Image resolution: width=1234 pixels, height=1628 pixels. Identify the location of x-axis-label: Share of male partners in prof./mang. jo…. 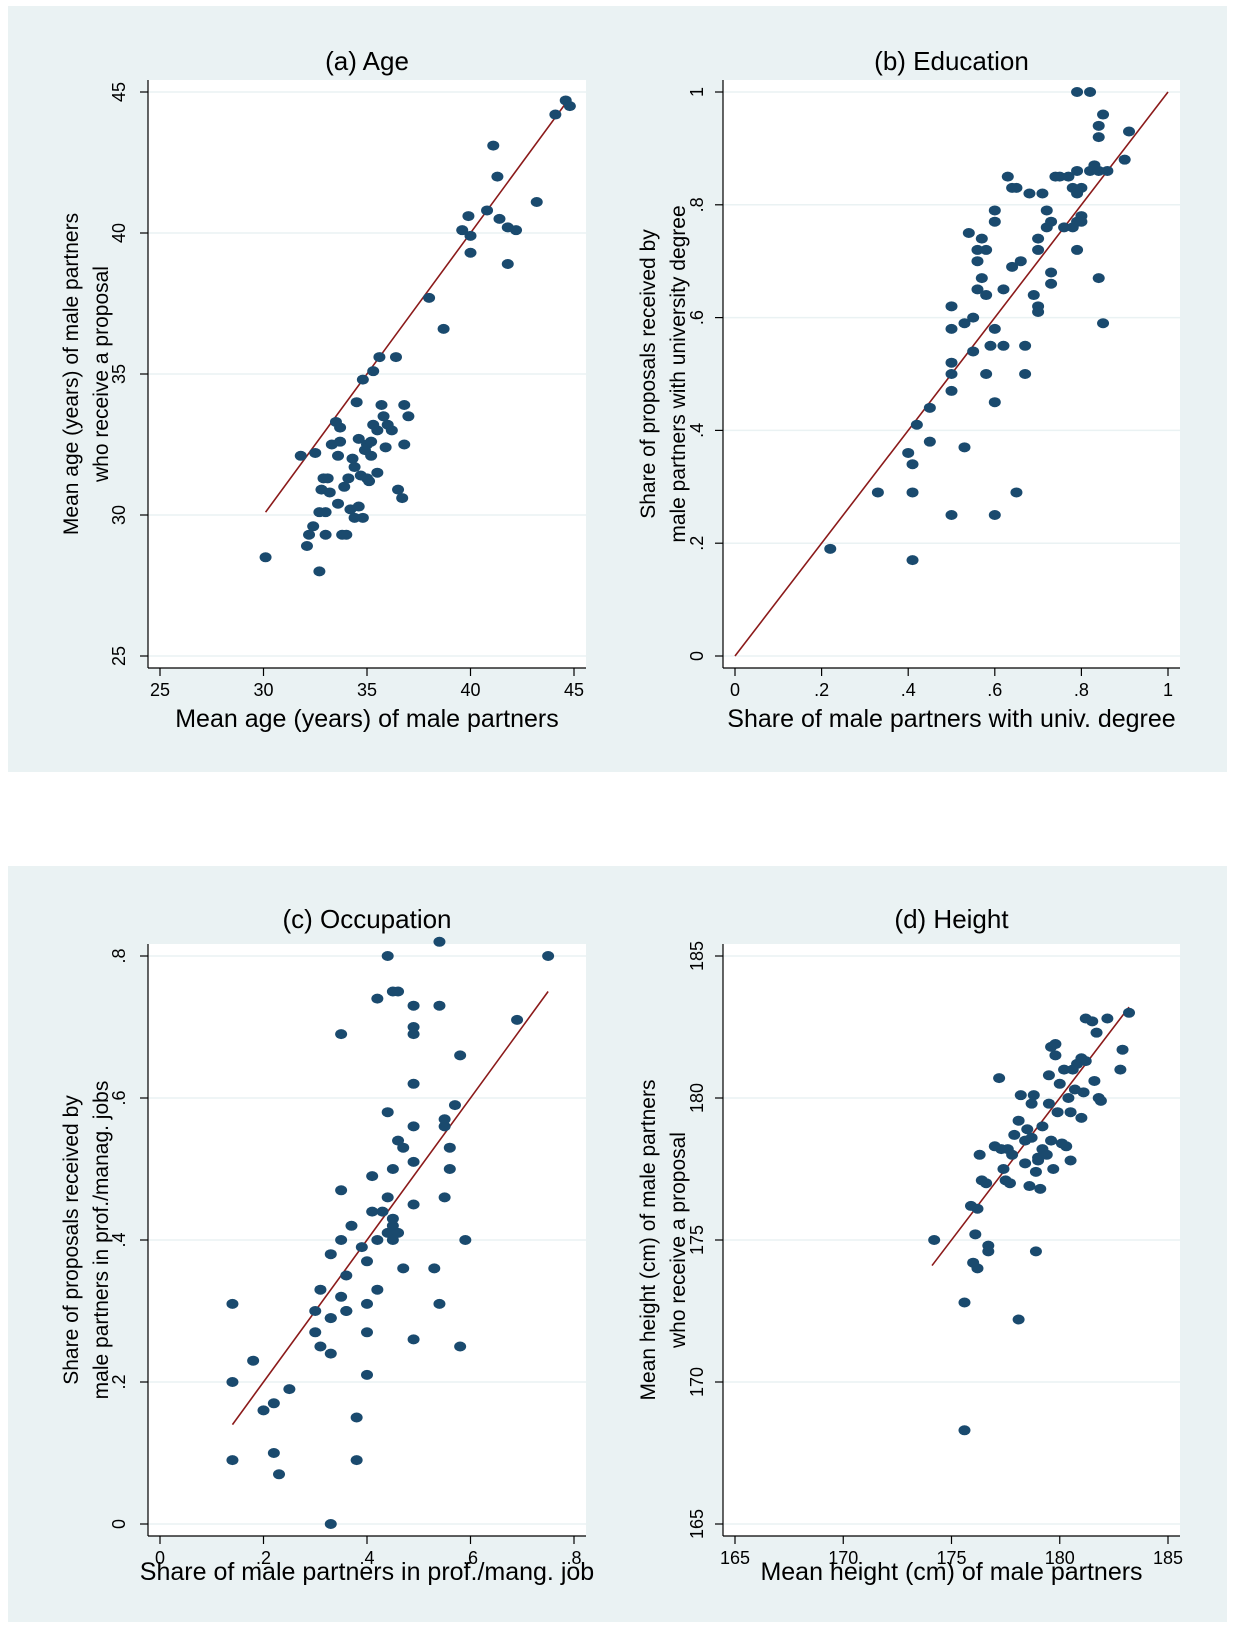
(367, 1572).